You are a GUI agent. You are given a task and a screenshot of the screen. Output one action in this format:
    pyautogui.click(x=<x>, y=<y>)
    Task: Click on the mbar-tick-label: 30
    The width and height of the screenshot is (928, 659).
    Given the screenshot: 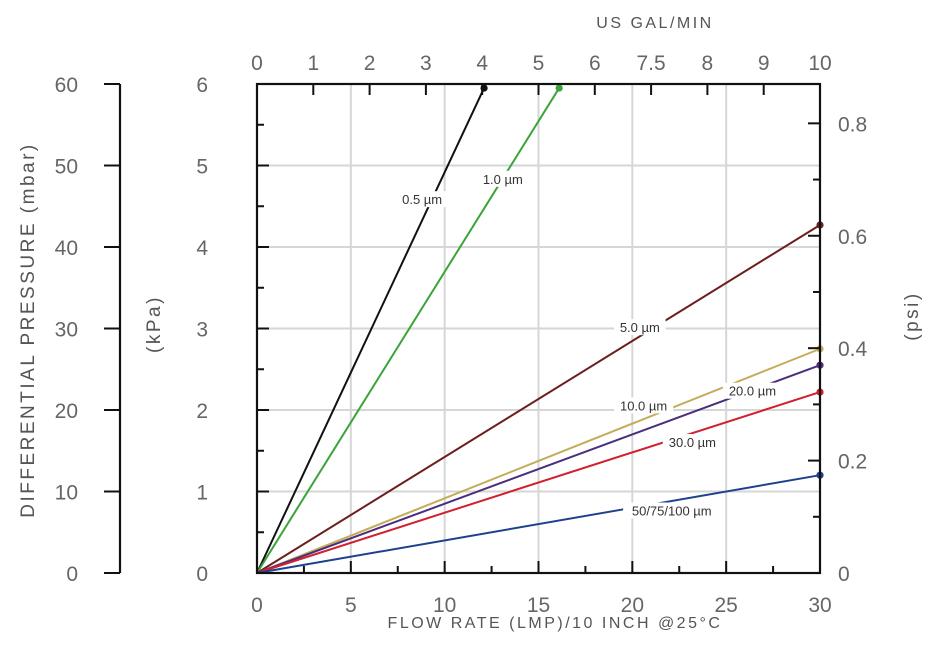 What is the action you would take?
    pyautogui.click(x=66, y=330)
    